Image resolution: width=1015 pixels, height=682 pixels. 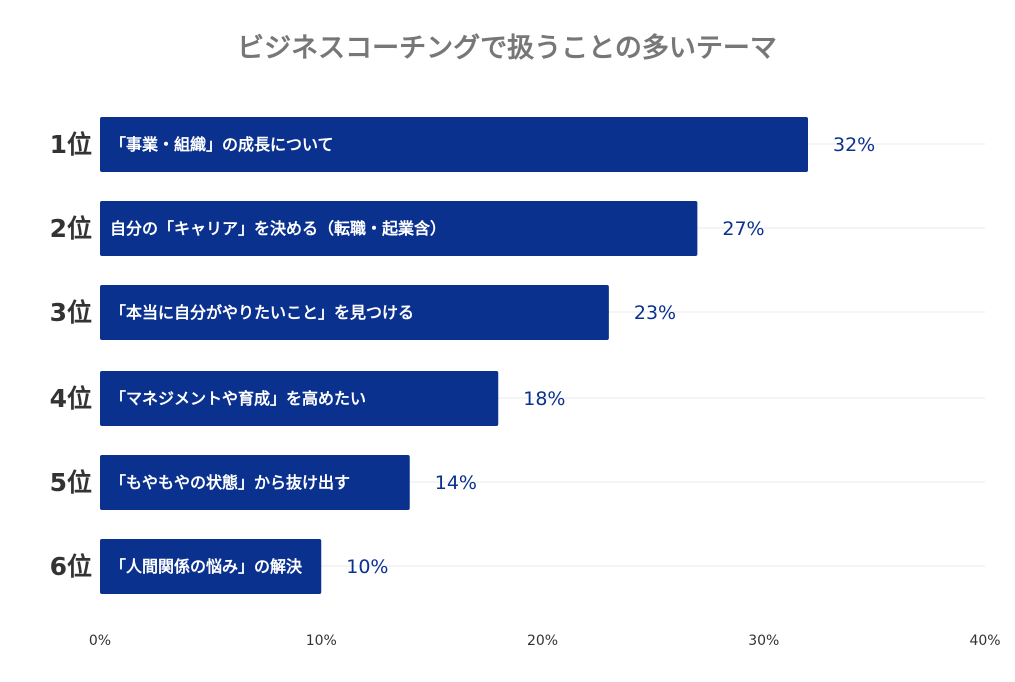 What do you see at coordinates (367, 567) in the screenshot?
I see `value-label: 10%` at bounding box center [367, 567].